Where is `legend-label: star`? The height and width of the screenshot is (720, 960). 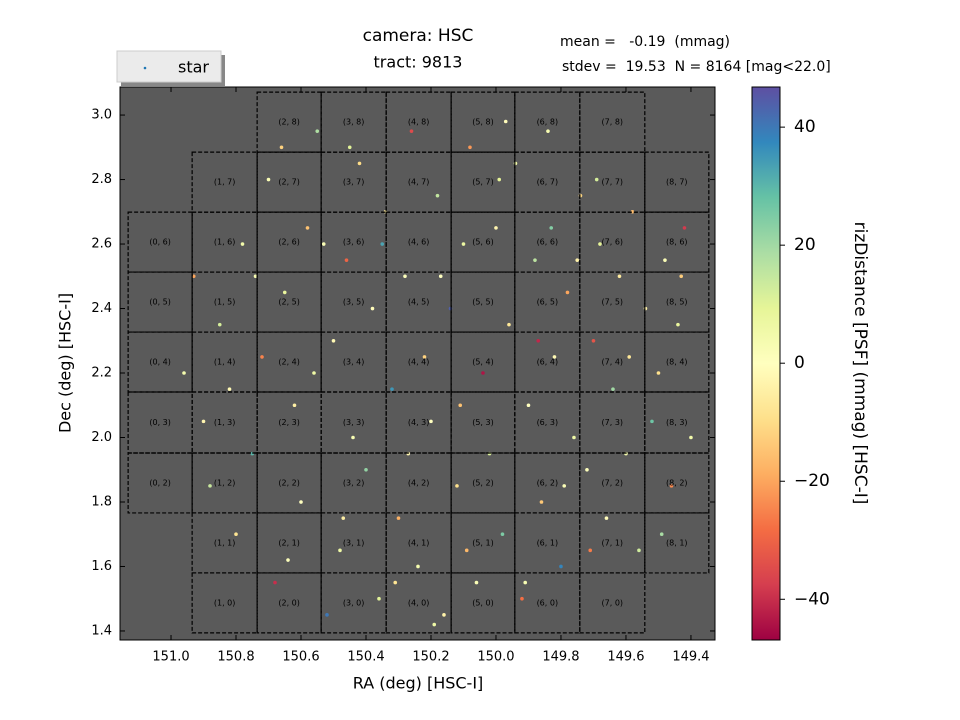 legend-label: star is located at coordinates (193, 67).